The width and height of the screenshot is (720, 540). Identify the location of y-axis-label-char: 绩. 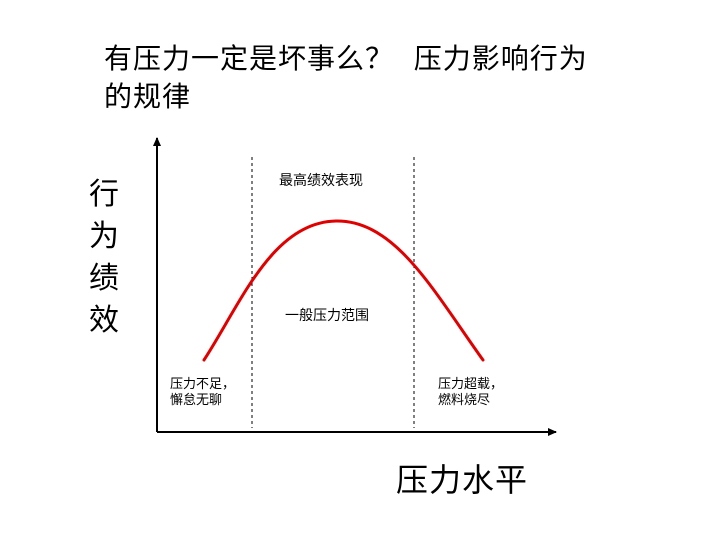
(104, 278).